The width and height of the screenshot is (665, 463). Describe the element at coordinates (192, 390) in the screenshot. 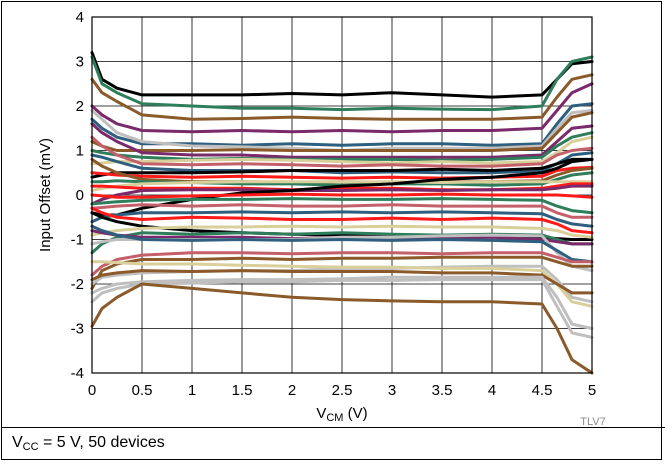

I see `x-tick-label: 1` at that location.